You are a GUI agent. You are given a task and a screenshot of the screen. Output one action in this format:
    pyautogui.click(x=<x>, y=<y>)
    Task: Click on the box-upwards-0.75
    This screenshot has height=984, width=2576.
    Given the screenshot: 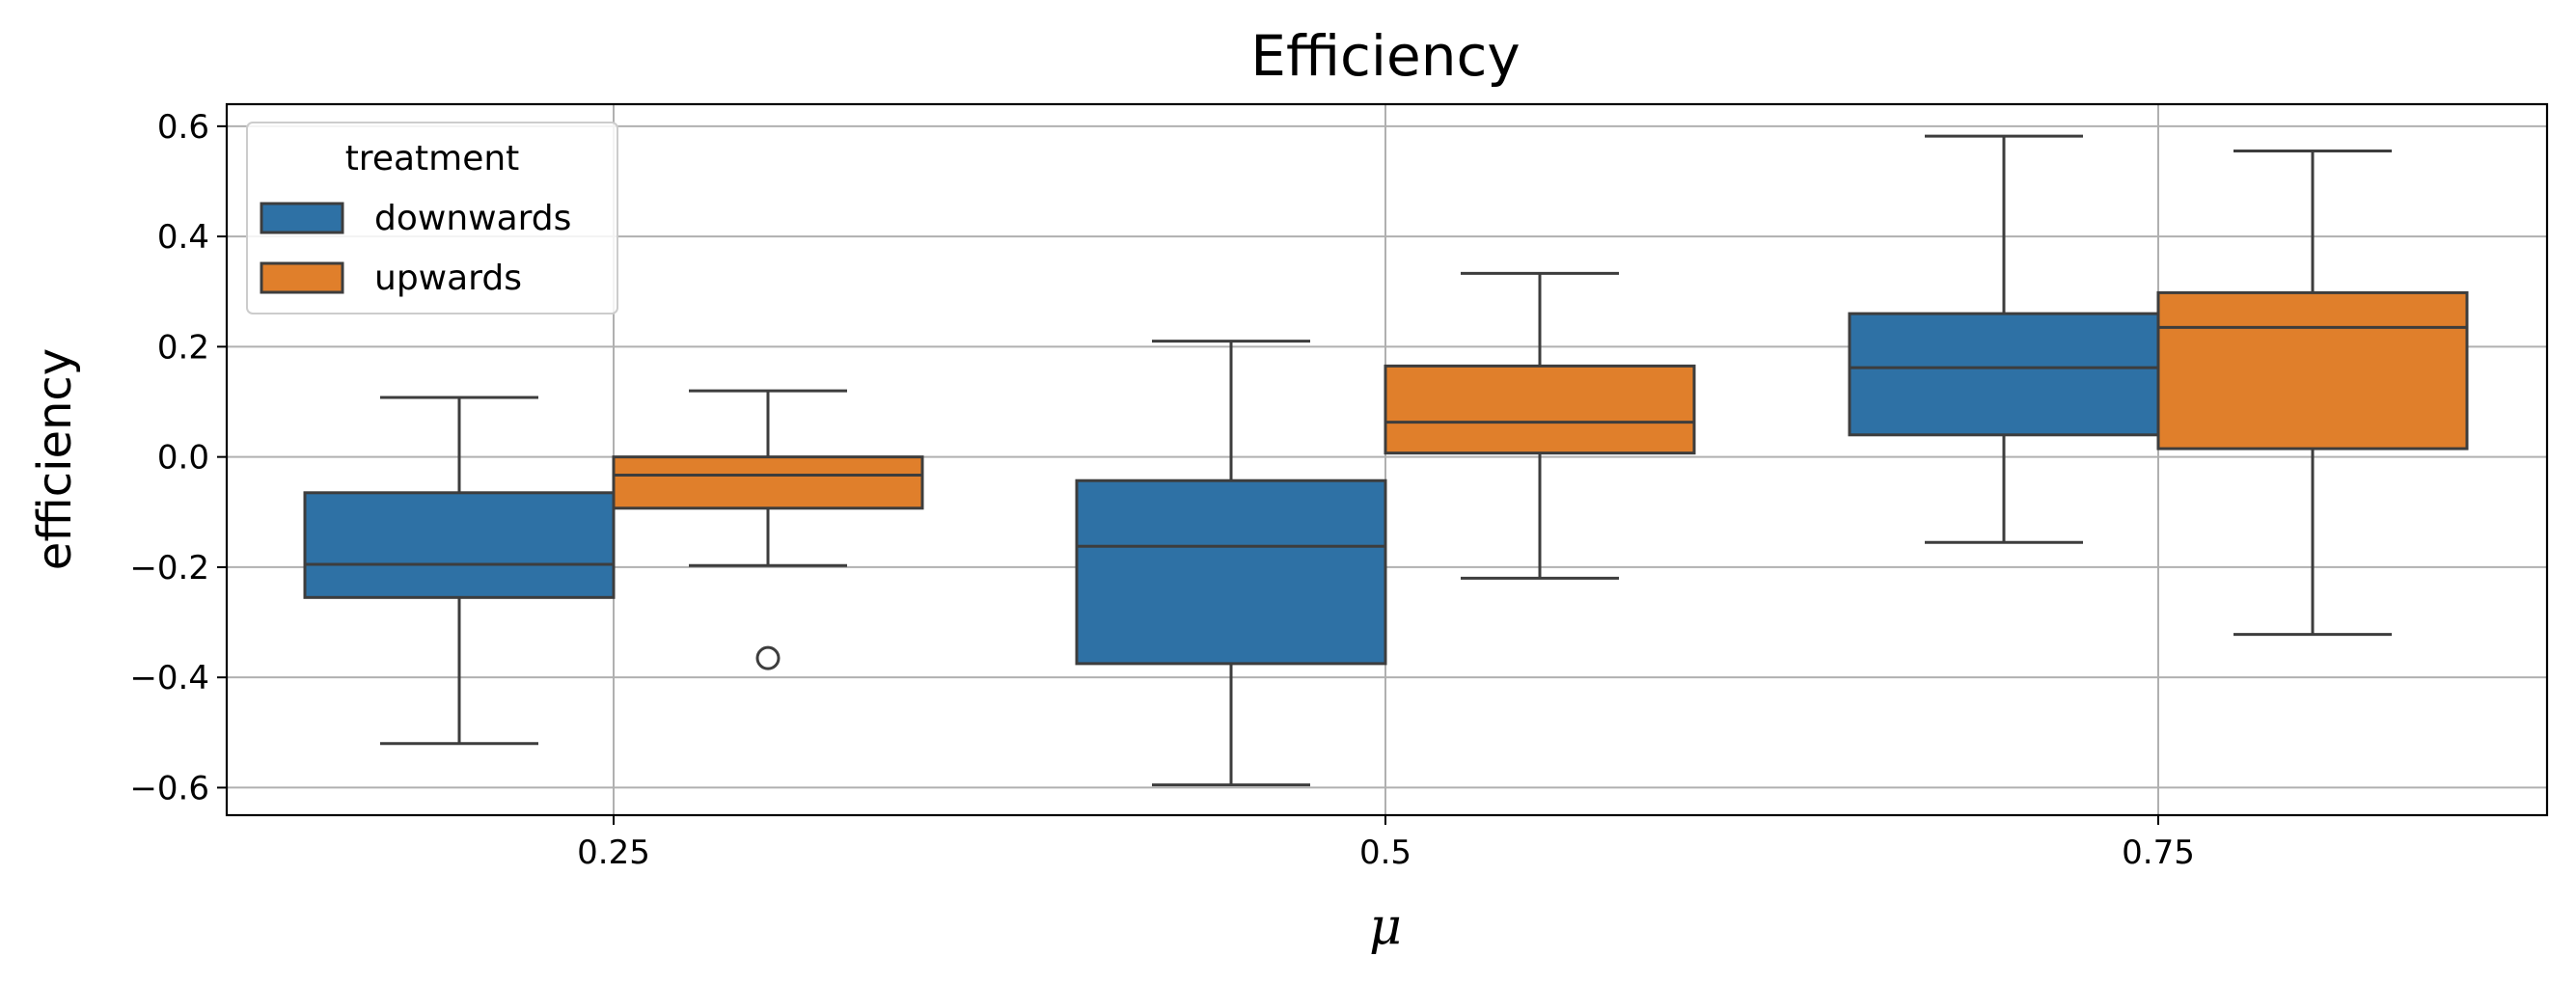 What is the action you would take?
    pyautogui.click(x=2313, y=394)
    